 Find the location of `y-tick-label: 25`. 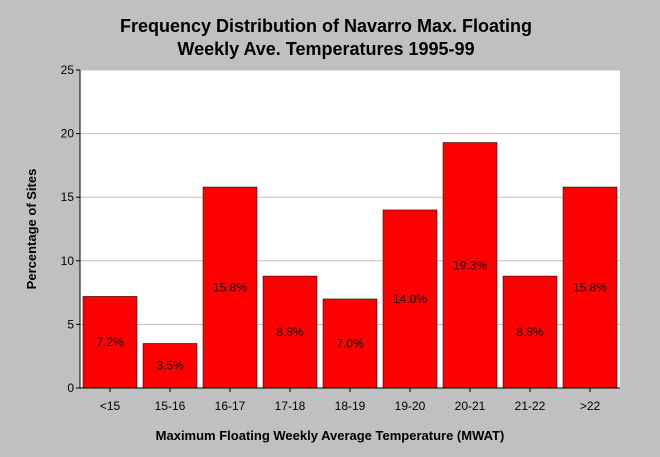

y-tick-label: 25 is located at coordinates (68, 70).